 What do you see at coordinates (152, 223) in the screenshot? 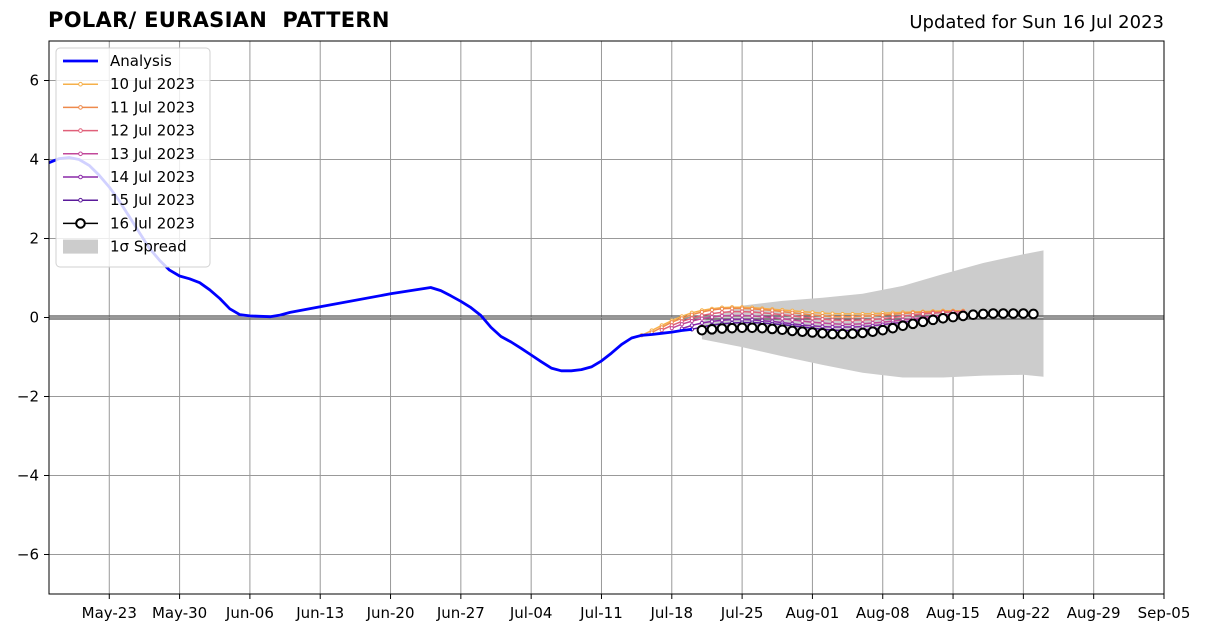
I see `legend-label: 16 Jul 2023` at bounding box center [152, 223].